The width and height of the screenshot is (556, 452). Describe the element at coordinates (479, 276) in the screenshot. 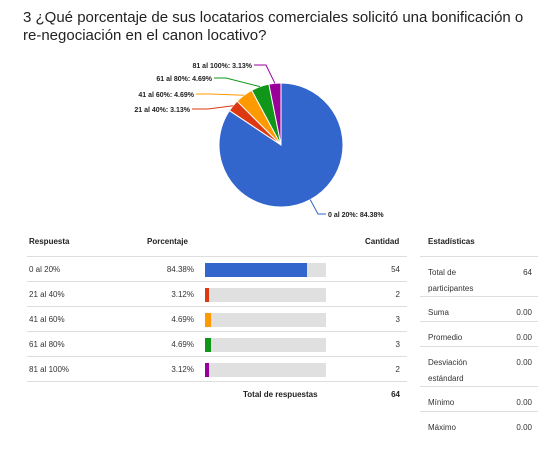

I see `stats-row: Total de participantes 64` at that location.